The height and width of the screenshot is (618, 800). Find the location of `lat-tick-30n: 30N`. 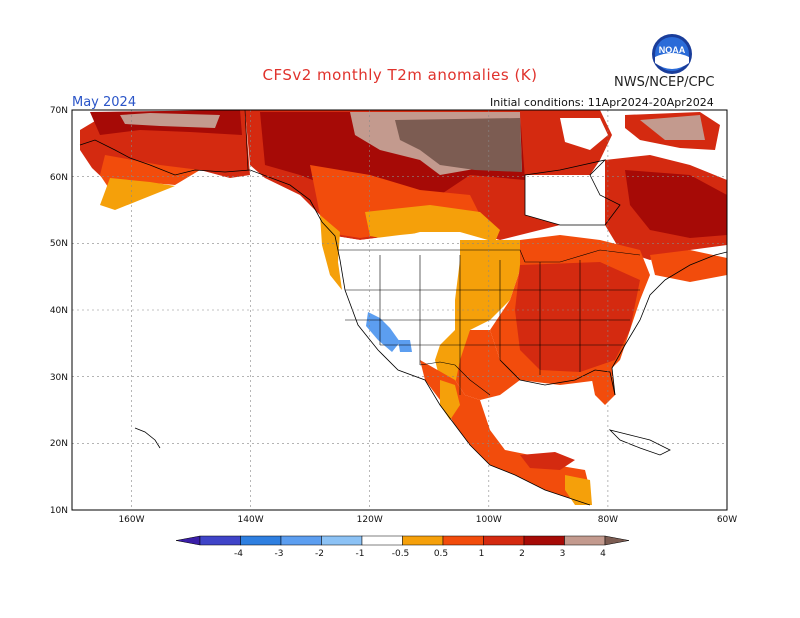

lat-tick-30n: 30N is located at coordinates (59, 378).